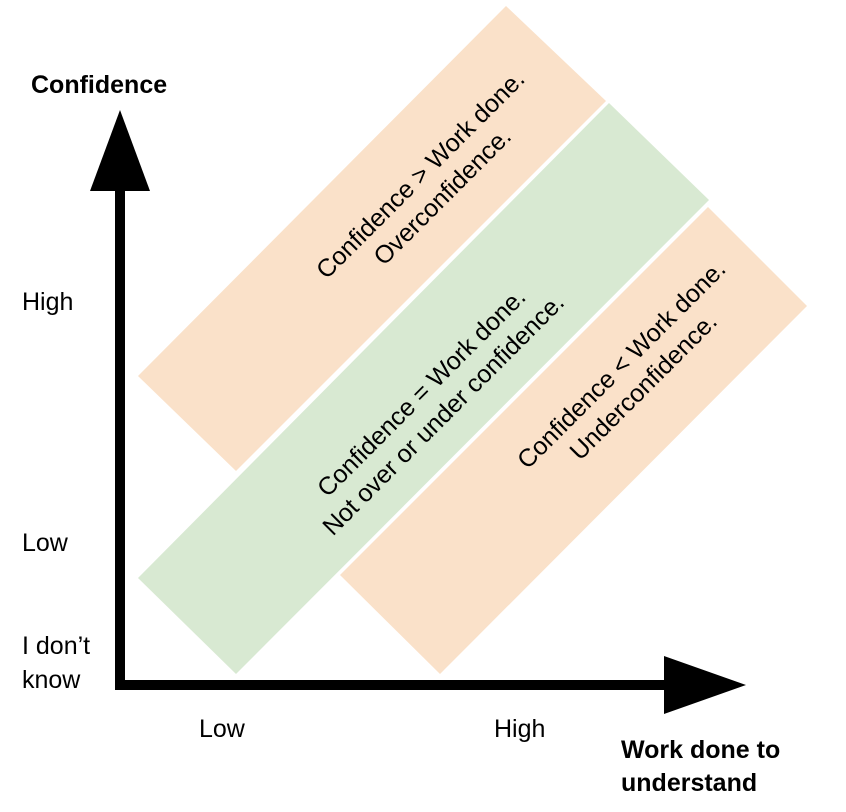 The image size is (846, 812). What do you see at coordinates (99, 85) in the screenshot?
I see `y-axis-title: Confidence` at bounding box center [99, 85].